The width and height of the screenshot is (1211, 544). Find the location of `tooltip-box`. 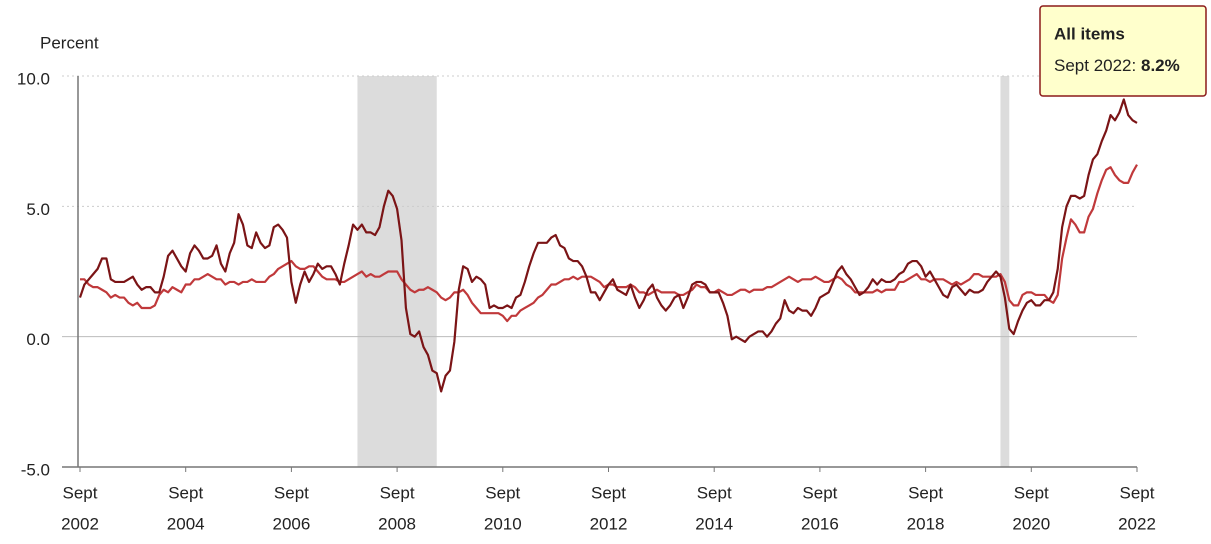

tooltip-box is located at coordinates (1123, 51).